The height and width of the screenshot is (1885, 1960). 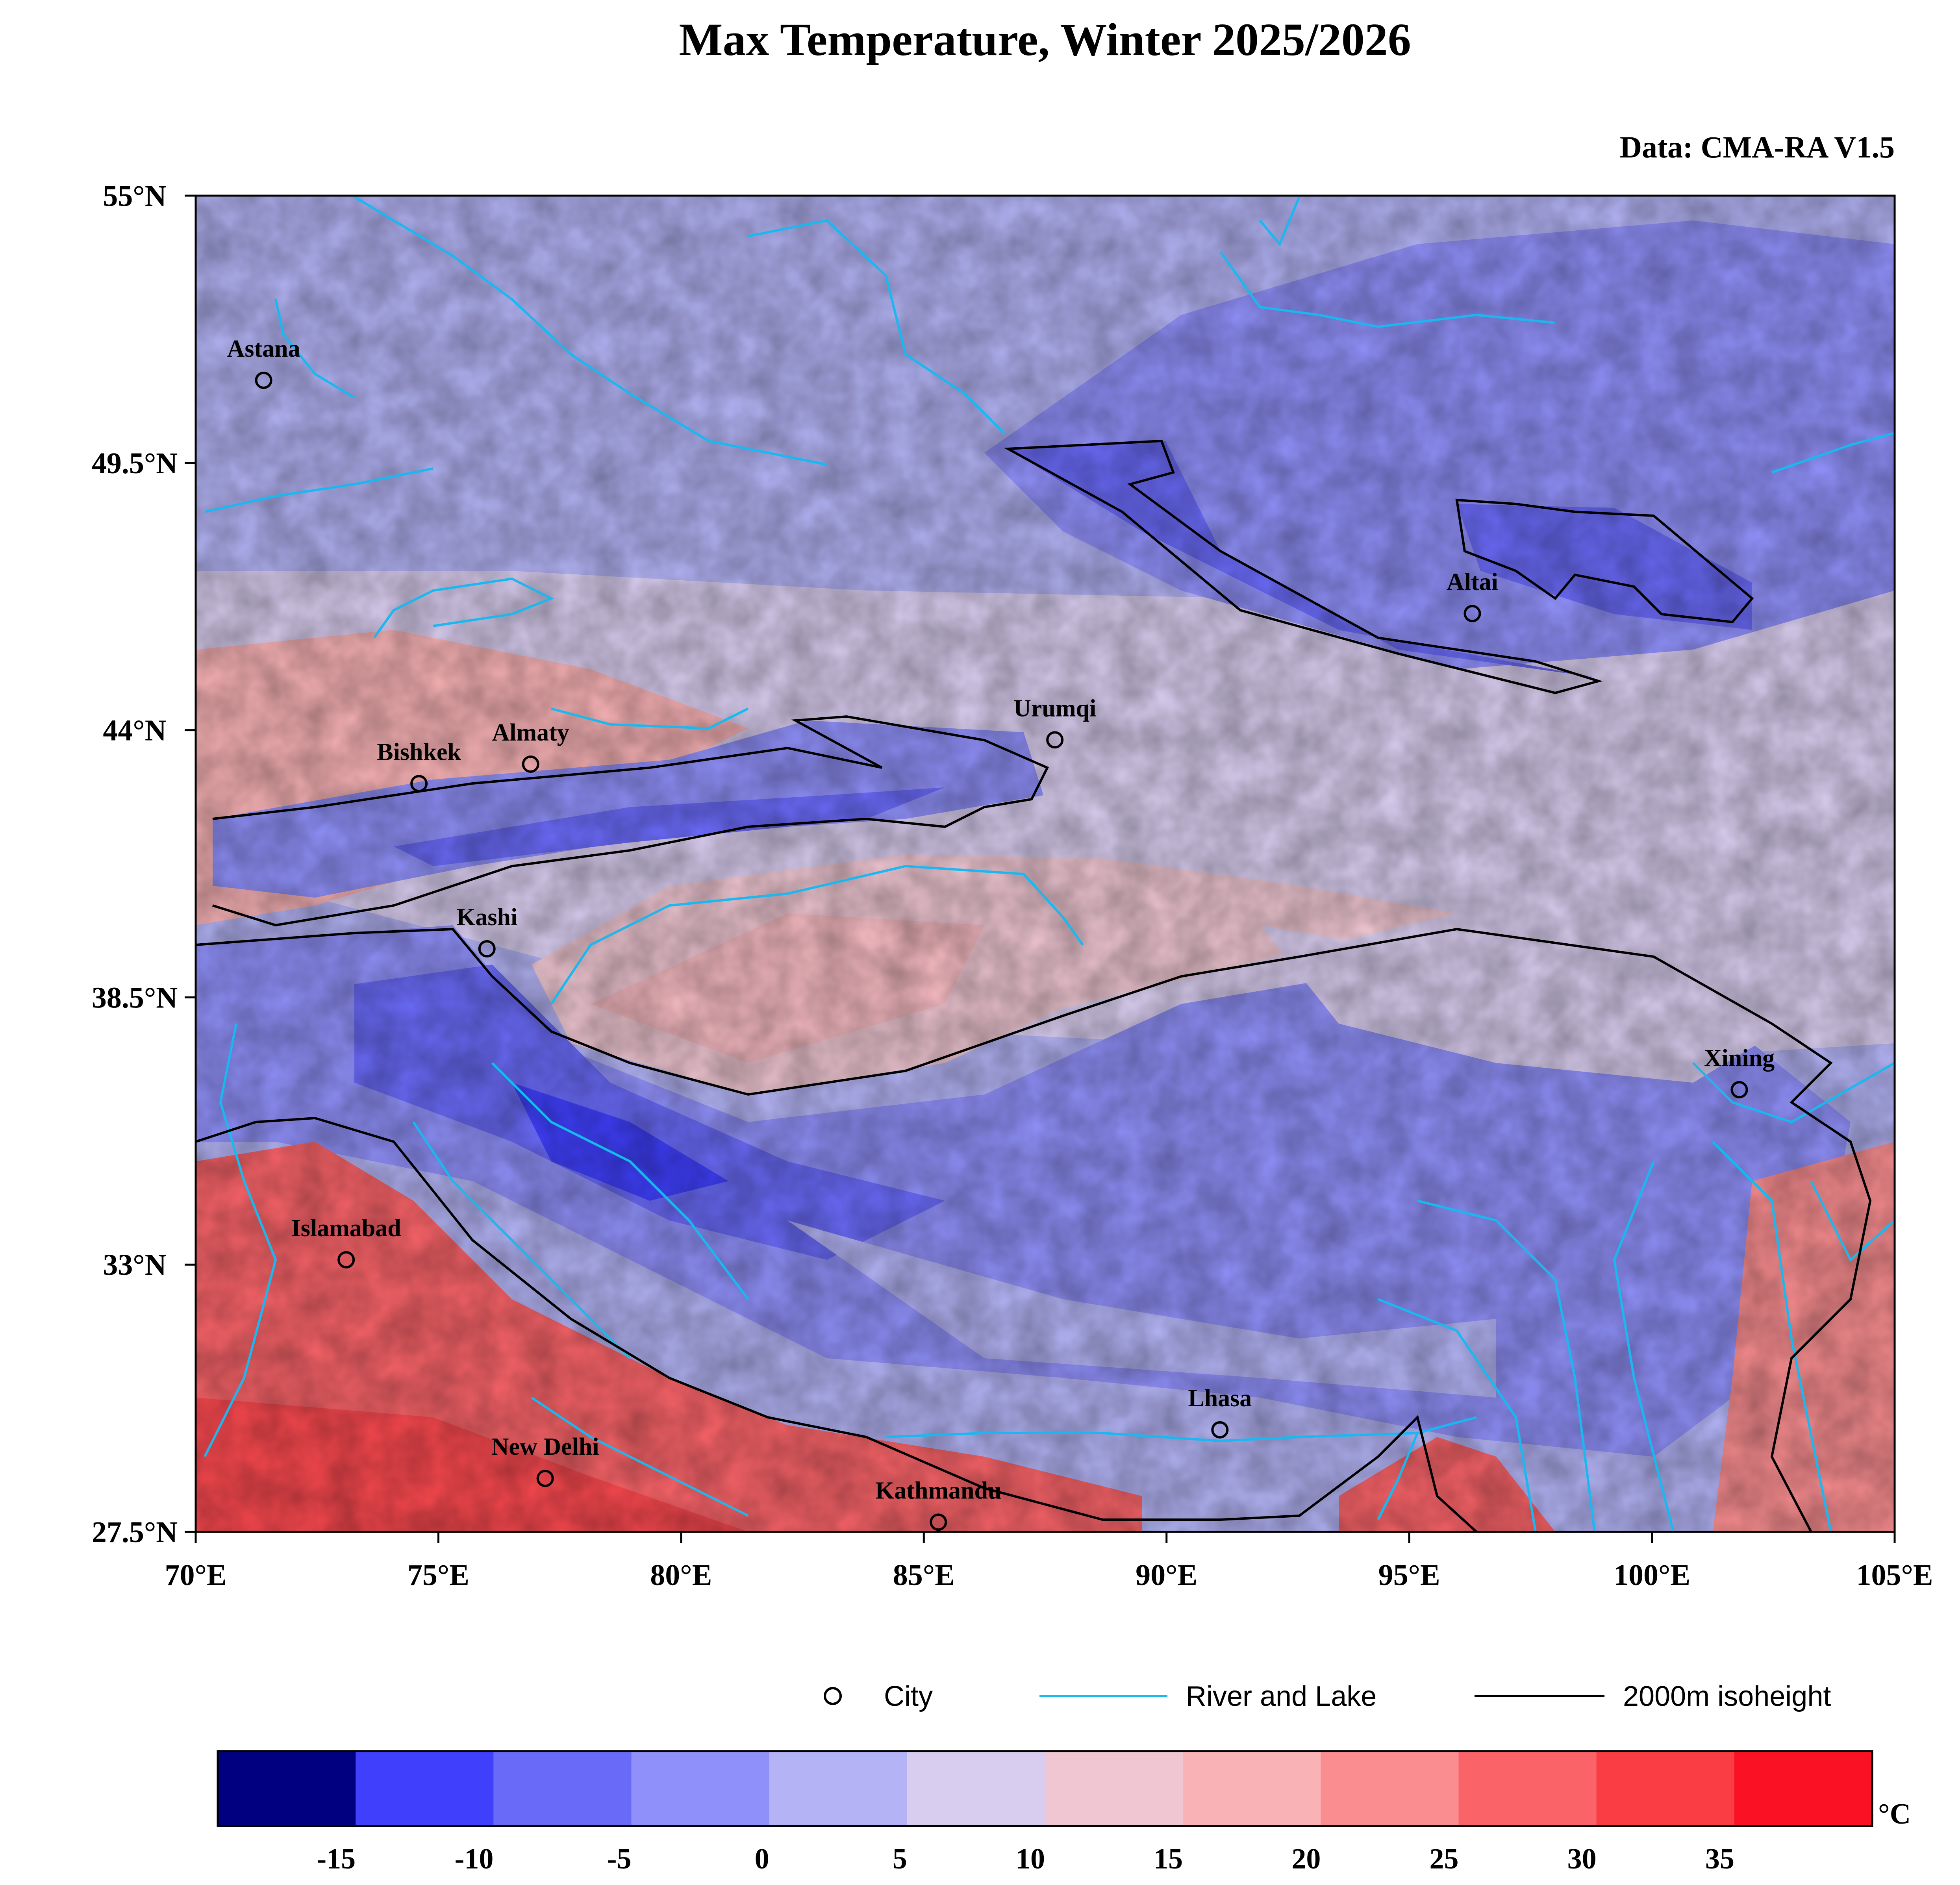 I want to click on city-label: Xining, so click(x=1739, y=1058).